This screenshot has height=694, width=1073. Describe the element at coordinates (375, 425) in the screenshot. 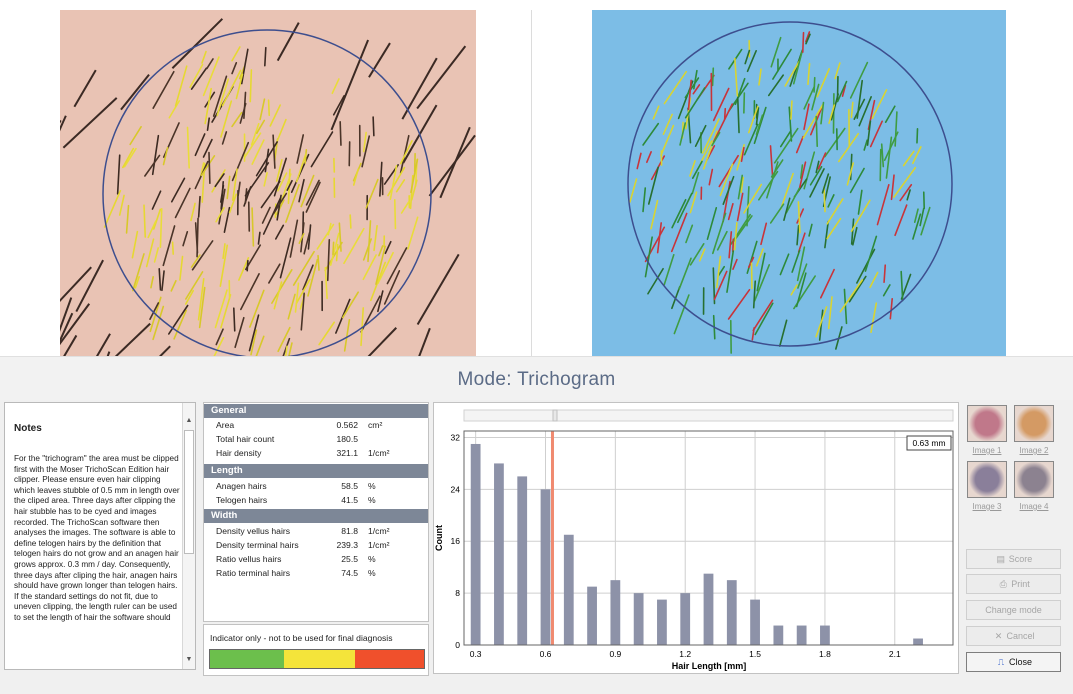

I see `stat-unit: cm²` at that location.